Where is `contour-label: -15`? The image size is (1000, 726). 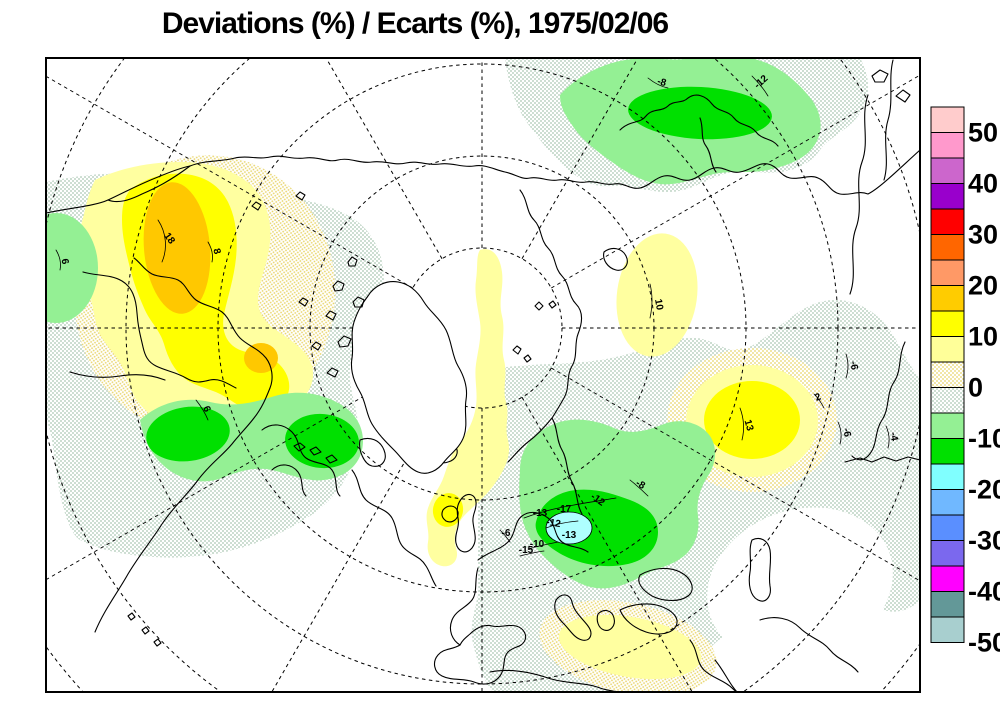 contour-label: -15 is located at coordinates (526, 550).